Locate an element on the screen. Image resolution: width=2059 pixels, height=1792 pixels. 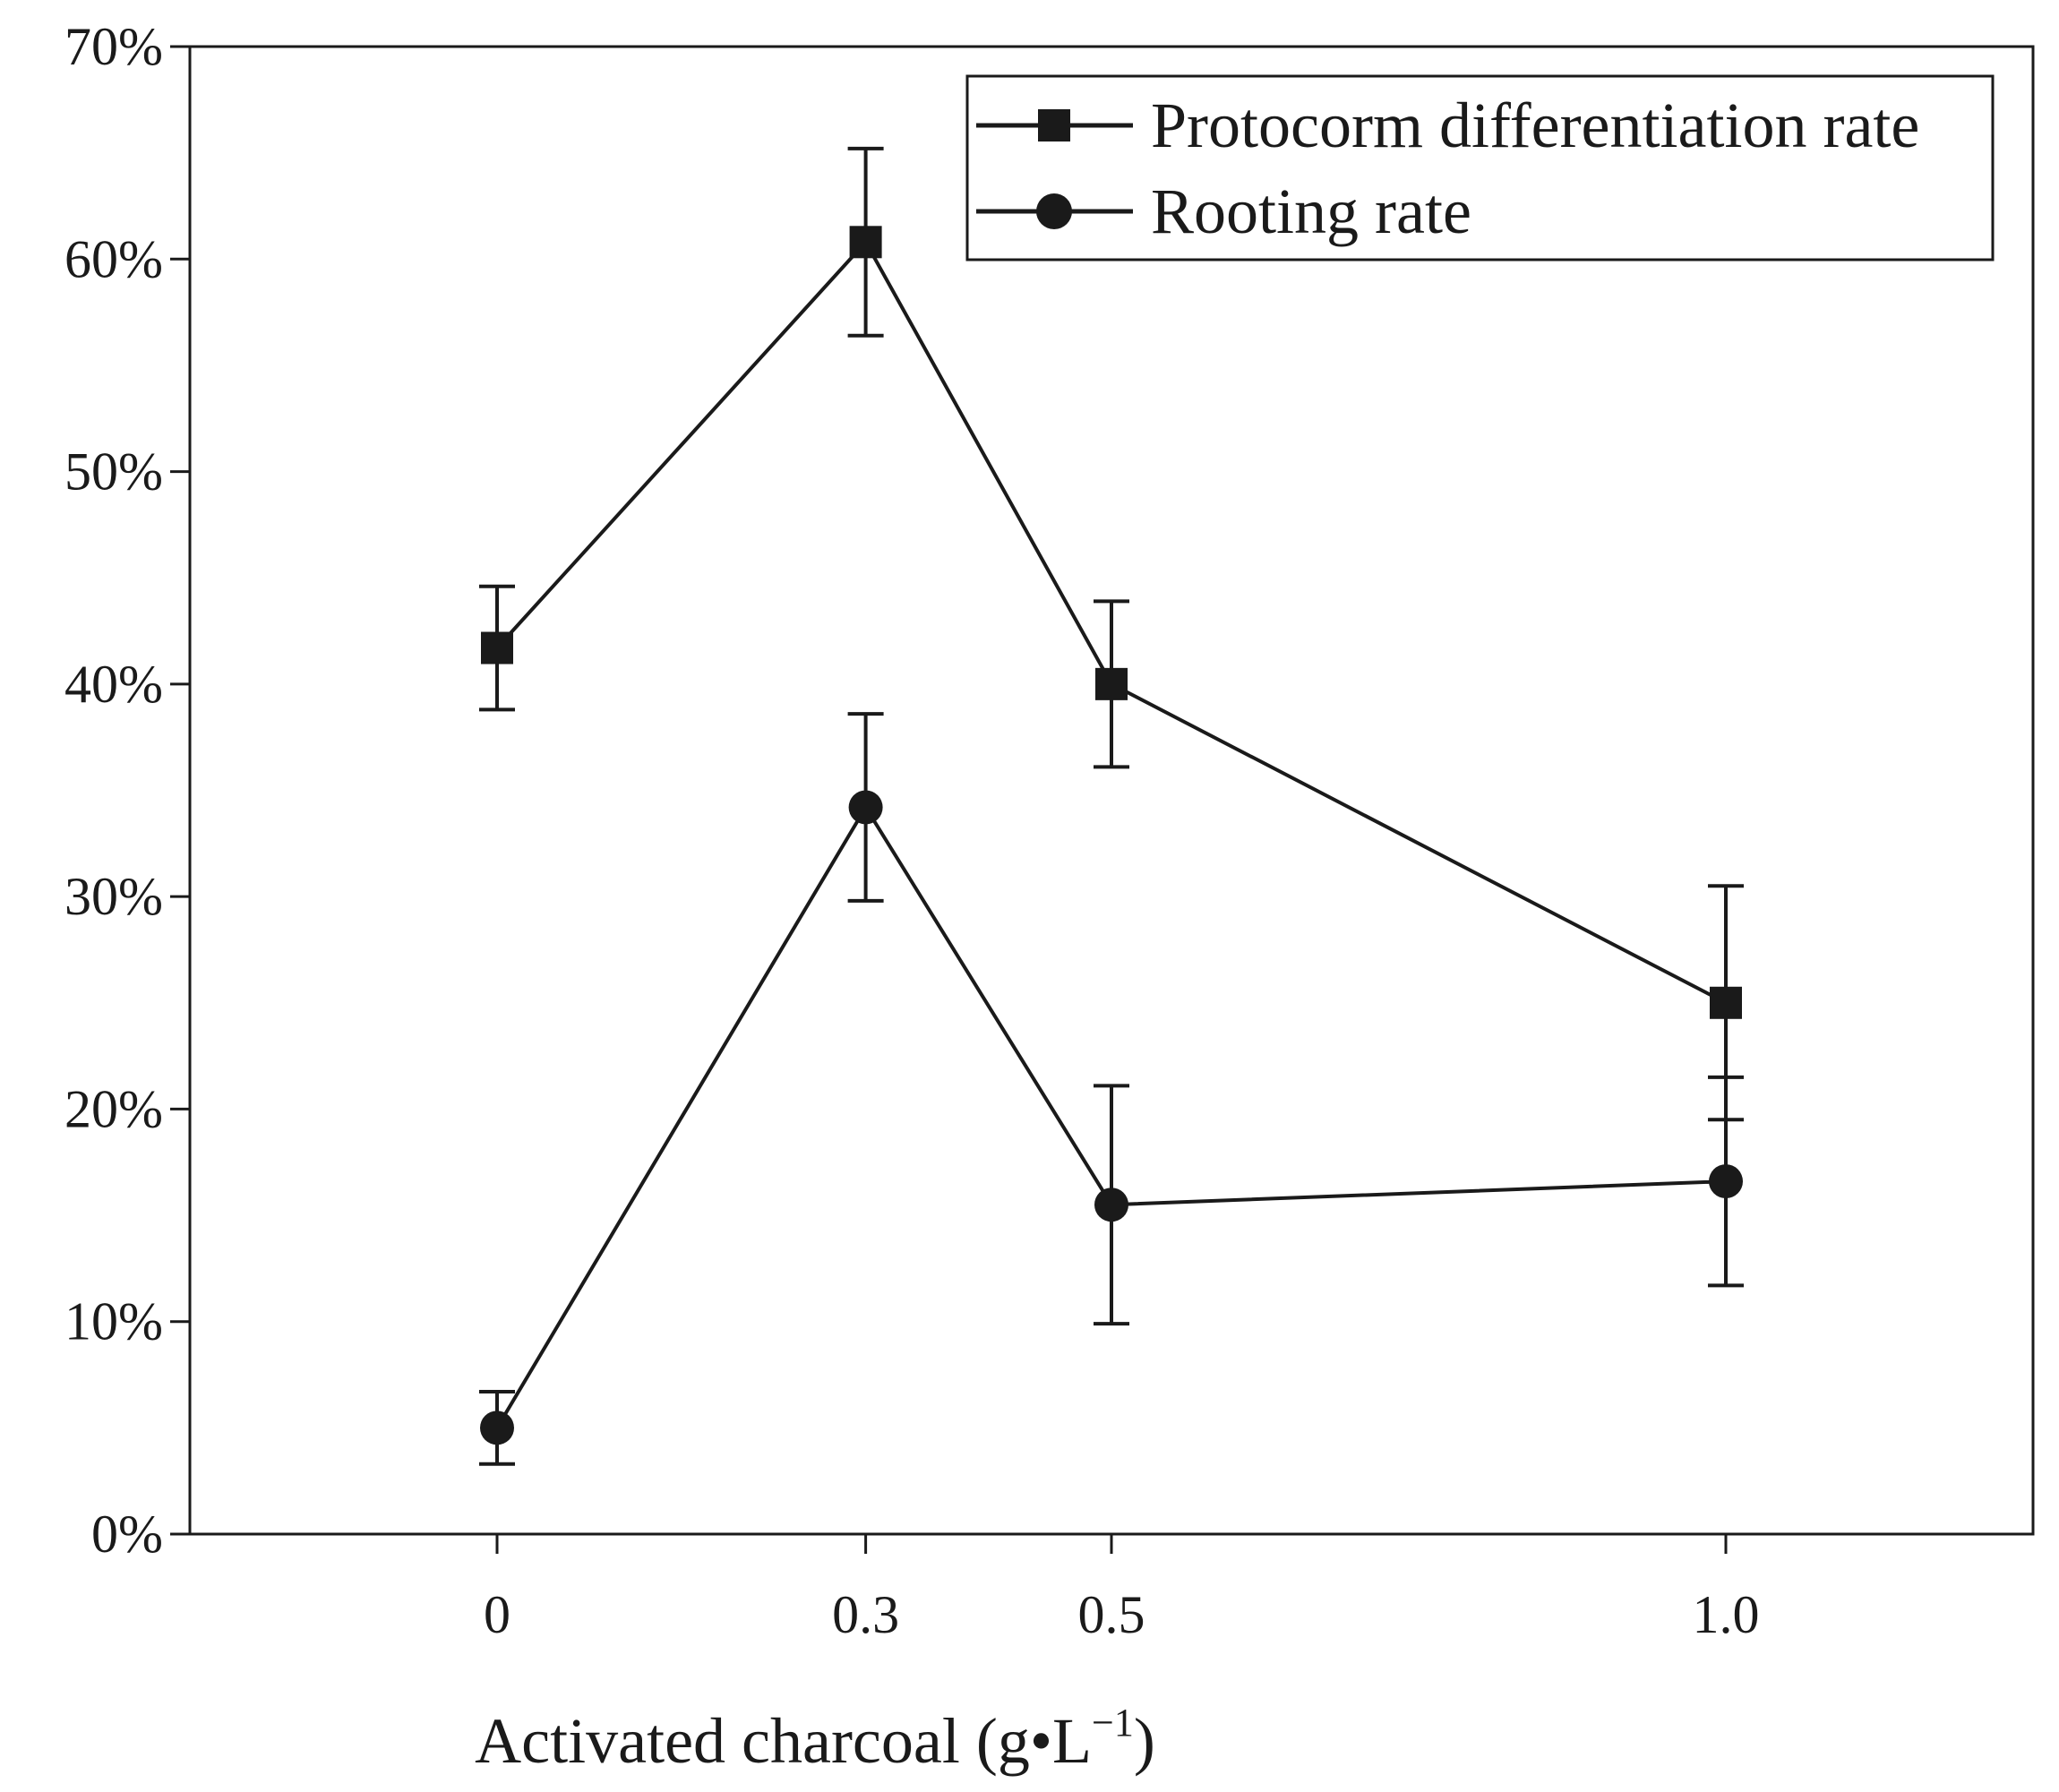
legend-label-protocorm: Protocorm differentiation rate is located at coordinates (1535, 125).